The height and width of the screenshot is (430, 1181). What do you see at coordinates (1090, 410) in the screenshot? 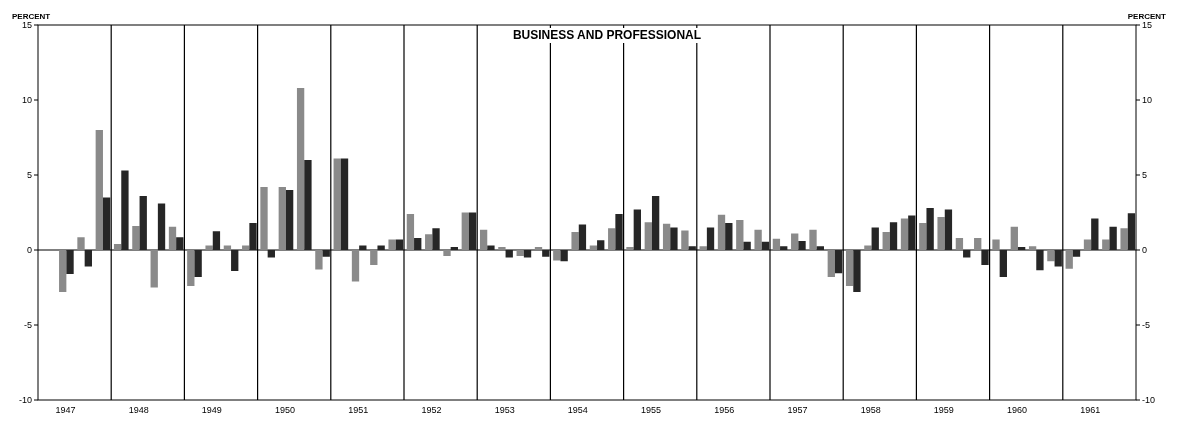
I see `x-tick-label: 1961` at bounding box center [1090, 410].